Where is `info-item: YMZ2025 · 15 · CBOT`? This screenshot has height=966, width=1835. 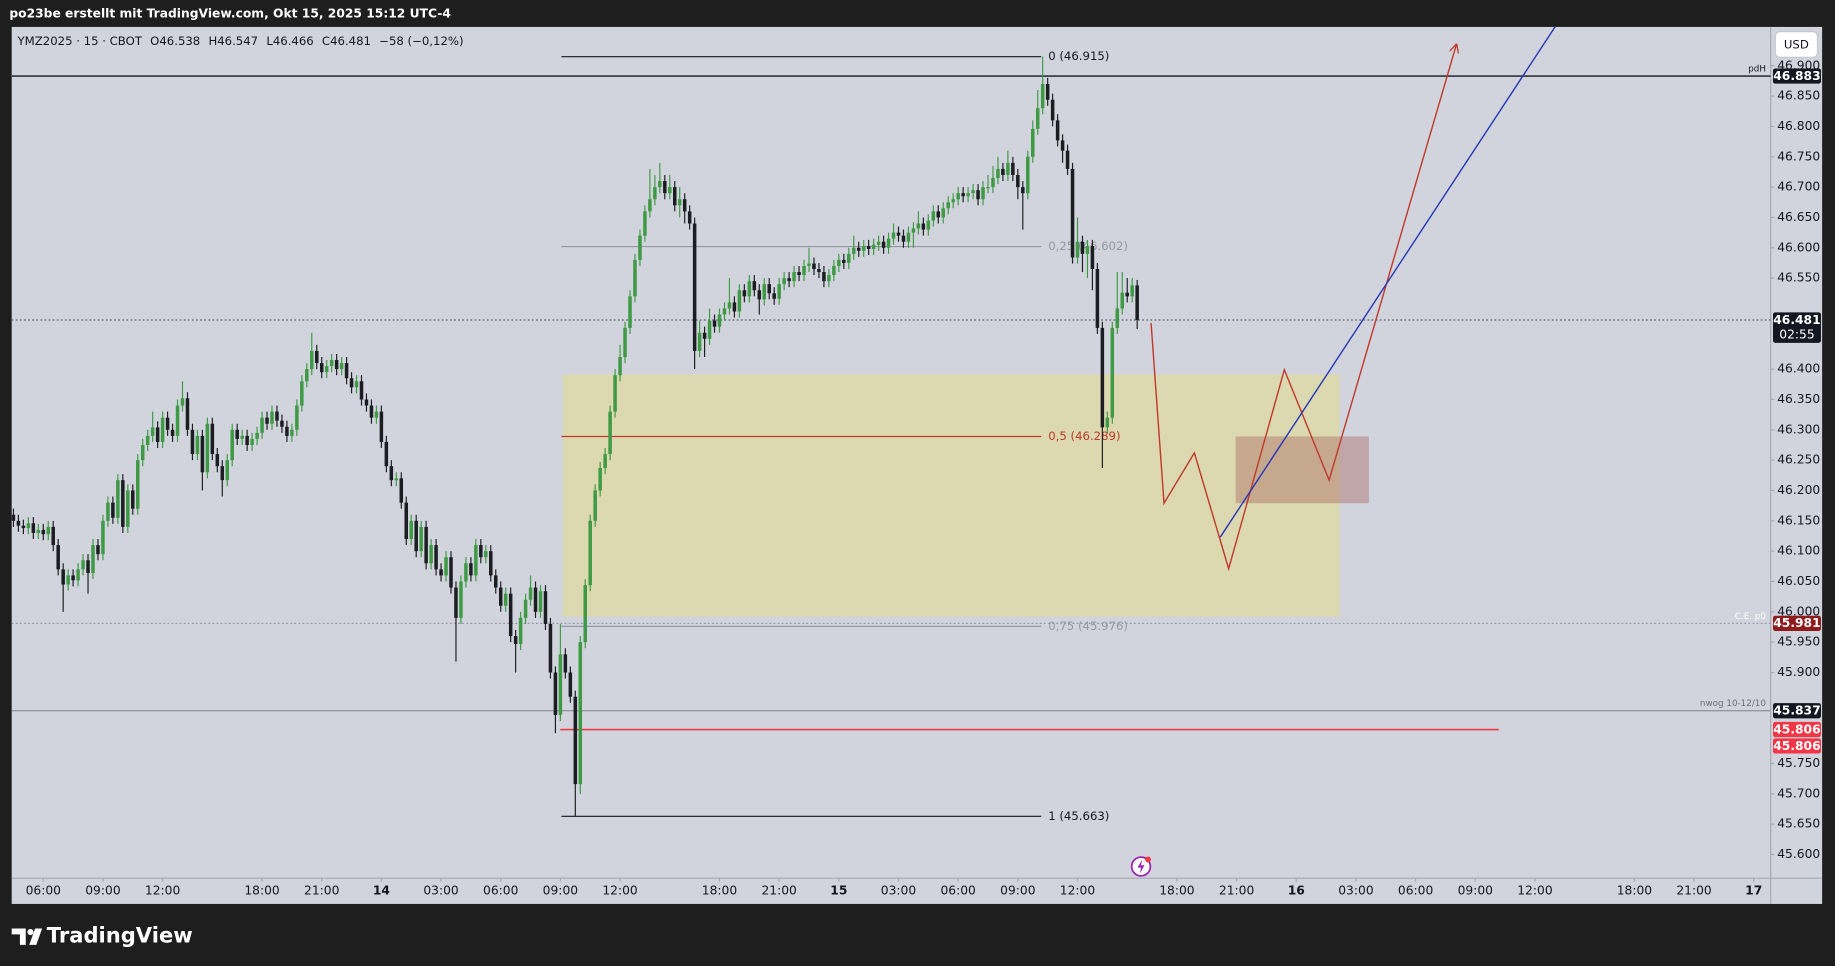
info-item: YMZ2025 · 15 · CBOT is located at coordinates (80, 40).